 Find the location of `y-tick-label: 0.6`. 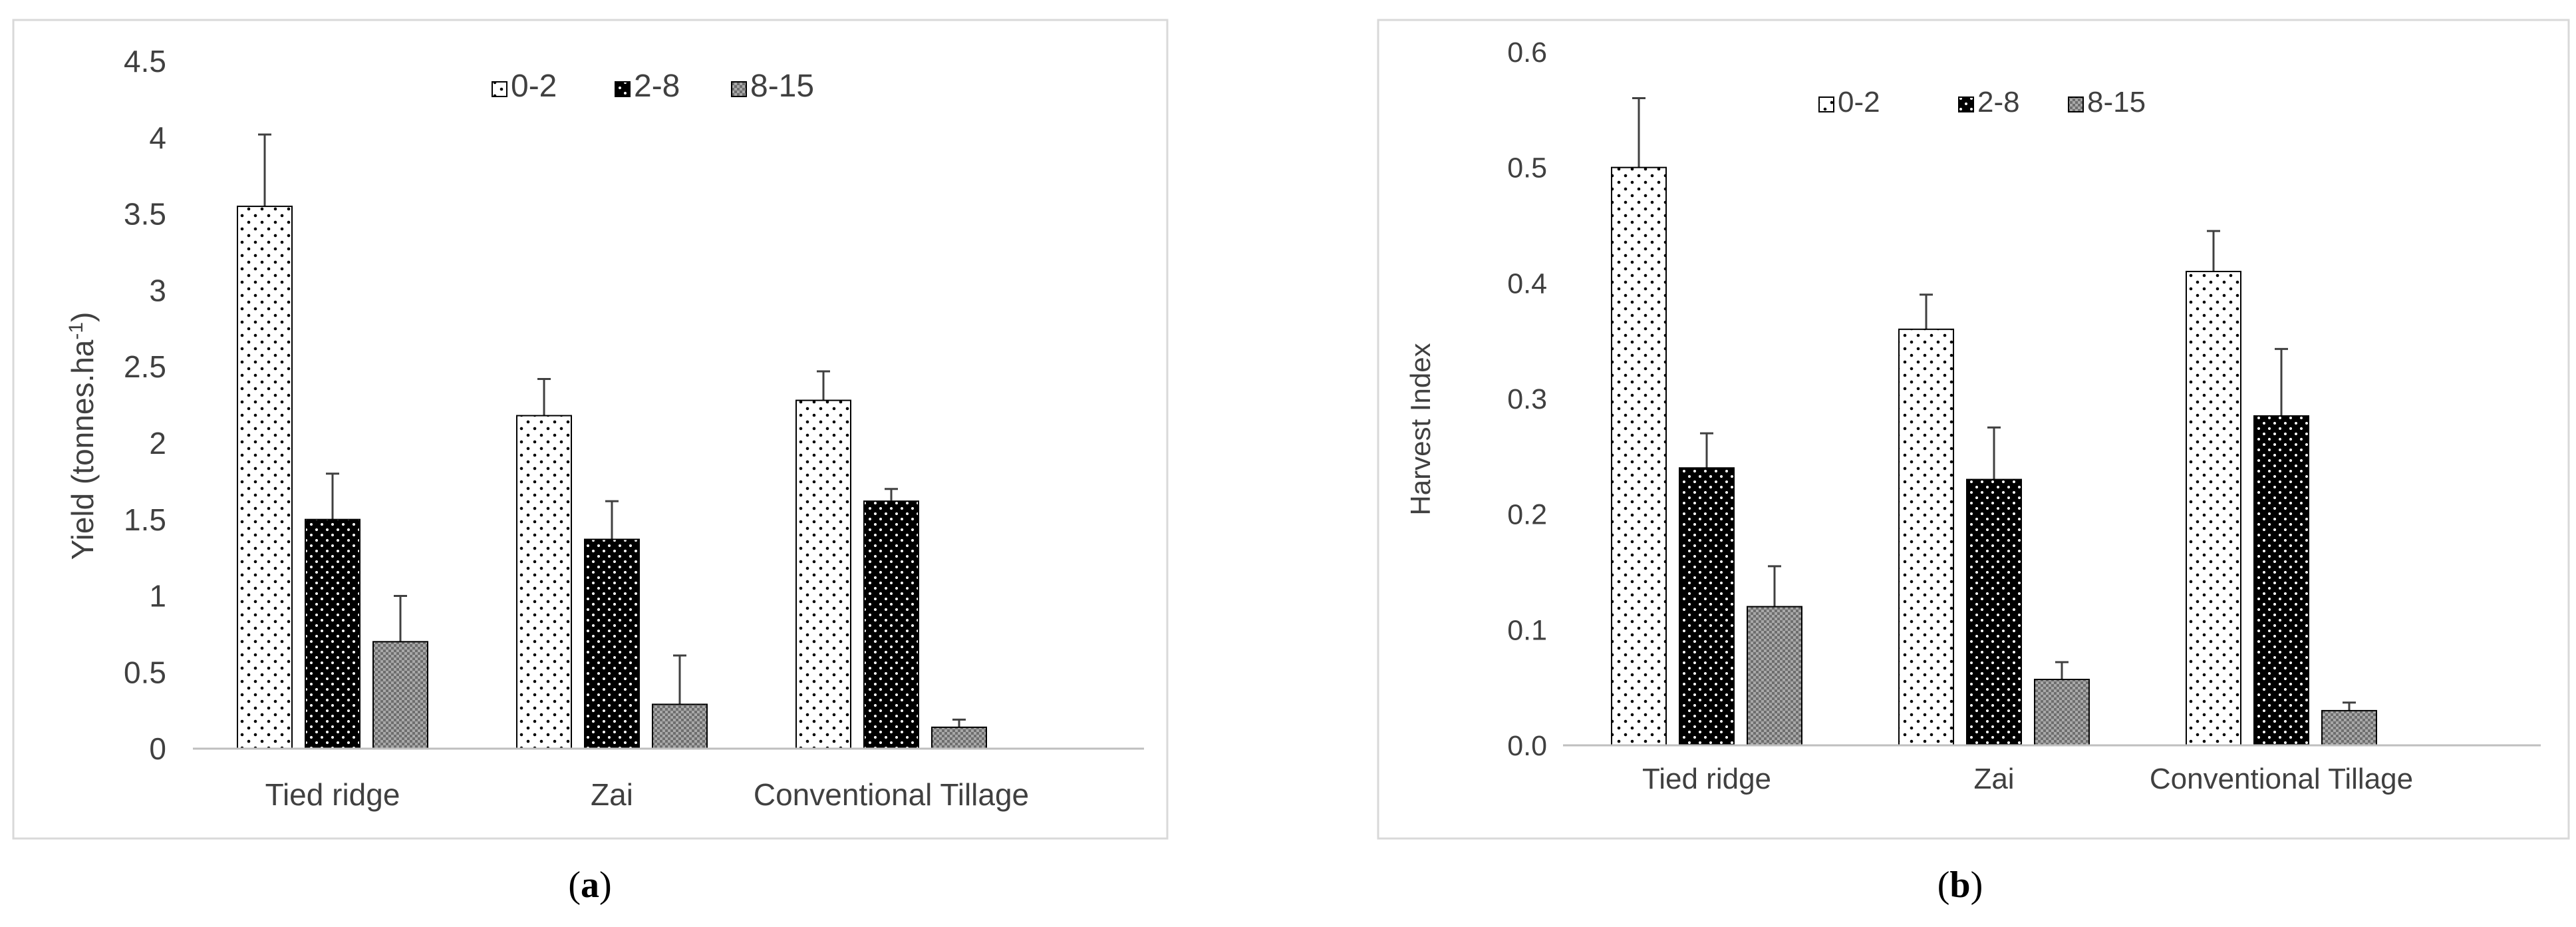

y-tick-label: 0.6 is located at coordinates (1527, 53).